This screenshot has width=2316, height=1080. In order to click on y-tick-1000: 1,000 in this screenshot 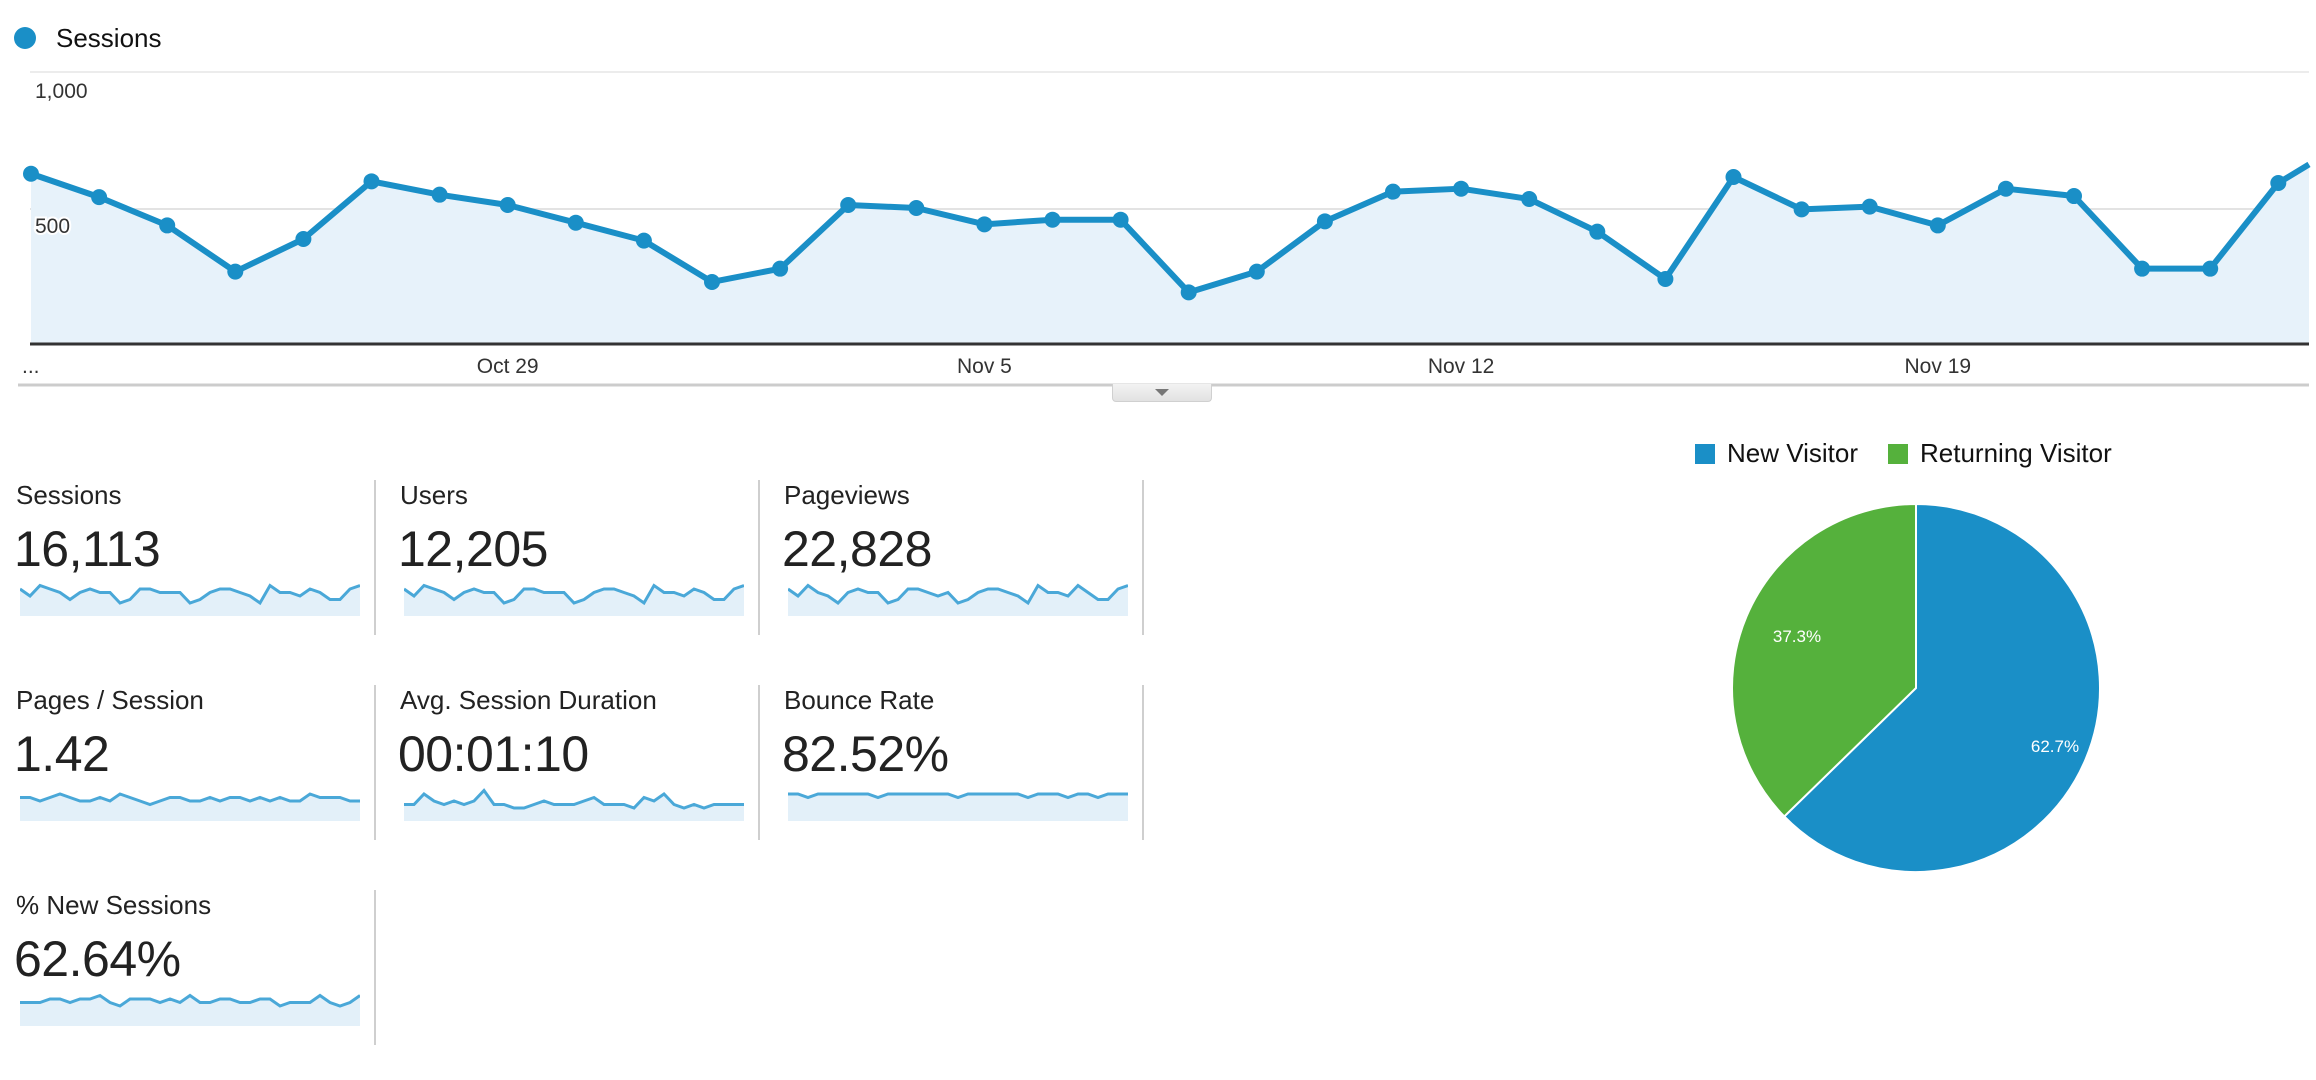, I will do `click(61, 91)`.